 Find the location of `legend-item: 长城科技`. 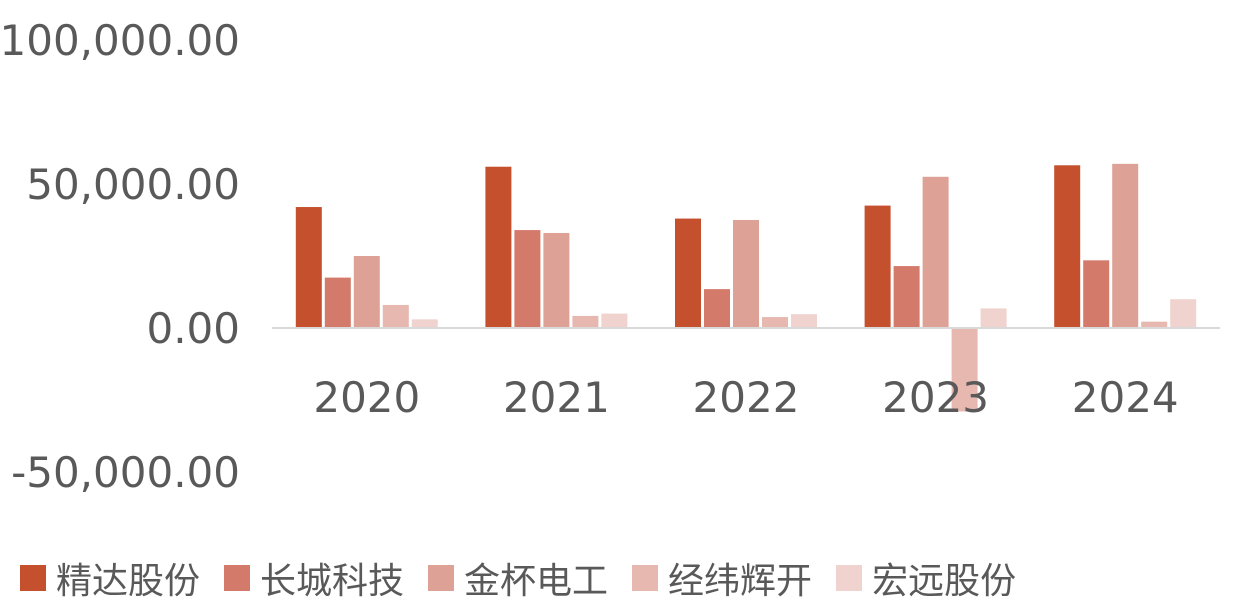

legend-item: 长城科技 is located at coordinates (314, 578).